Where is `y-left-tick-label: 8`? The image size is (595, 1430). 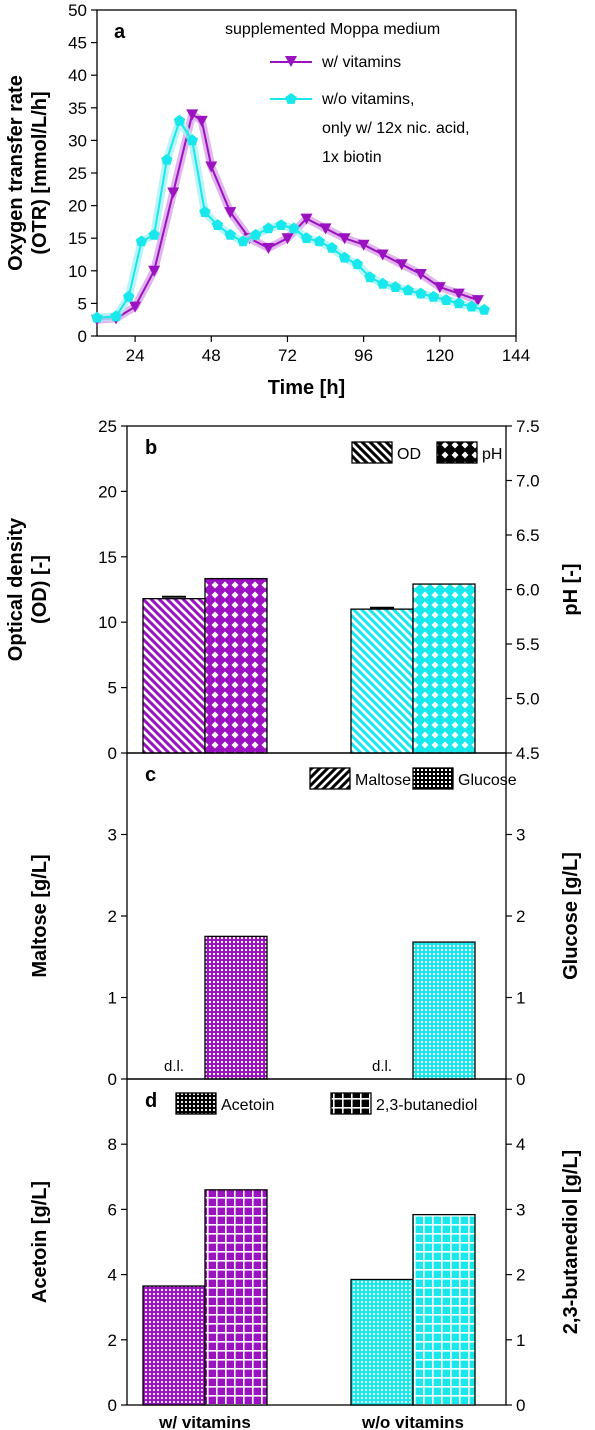
y-left-tick-label: 8 is located at coordinates (112, 1144).